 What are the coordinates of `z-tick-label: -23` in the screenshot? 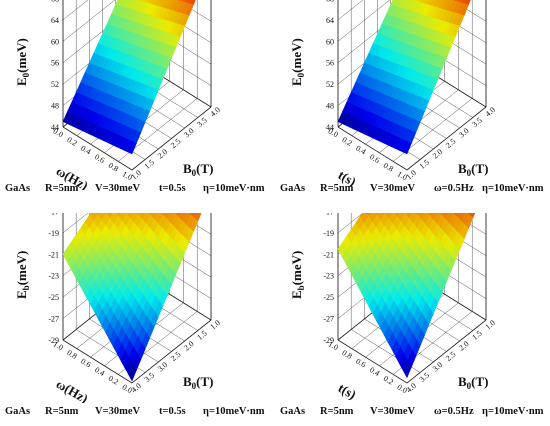 It's located at (328, 276).